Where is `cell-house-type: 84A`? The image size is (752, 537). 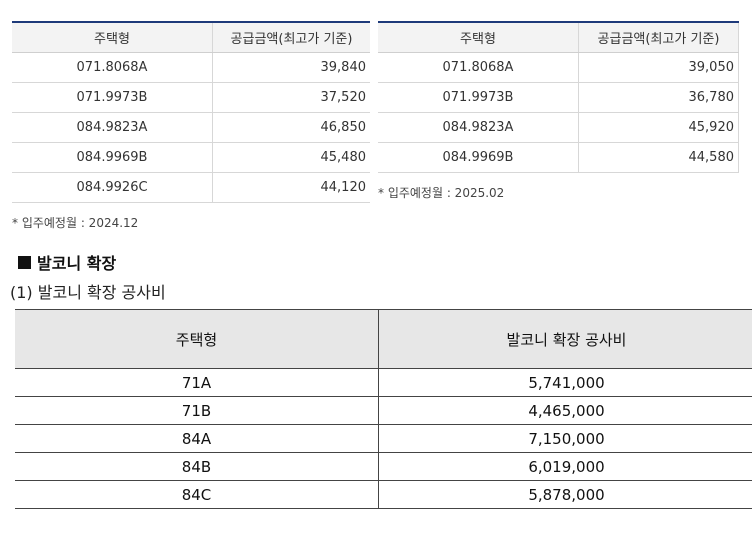 cell-house-type: 84A is located at coordinates (197, 438).